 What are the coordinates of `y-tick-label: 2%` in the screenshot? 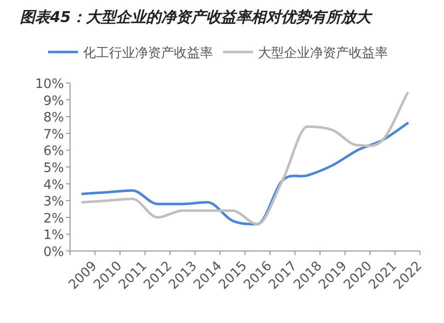 It's located at (53, 218).